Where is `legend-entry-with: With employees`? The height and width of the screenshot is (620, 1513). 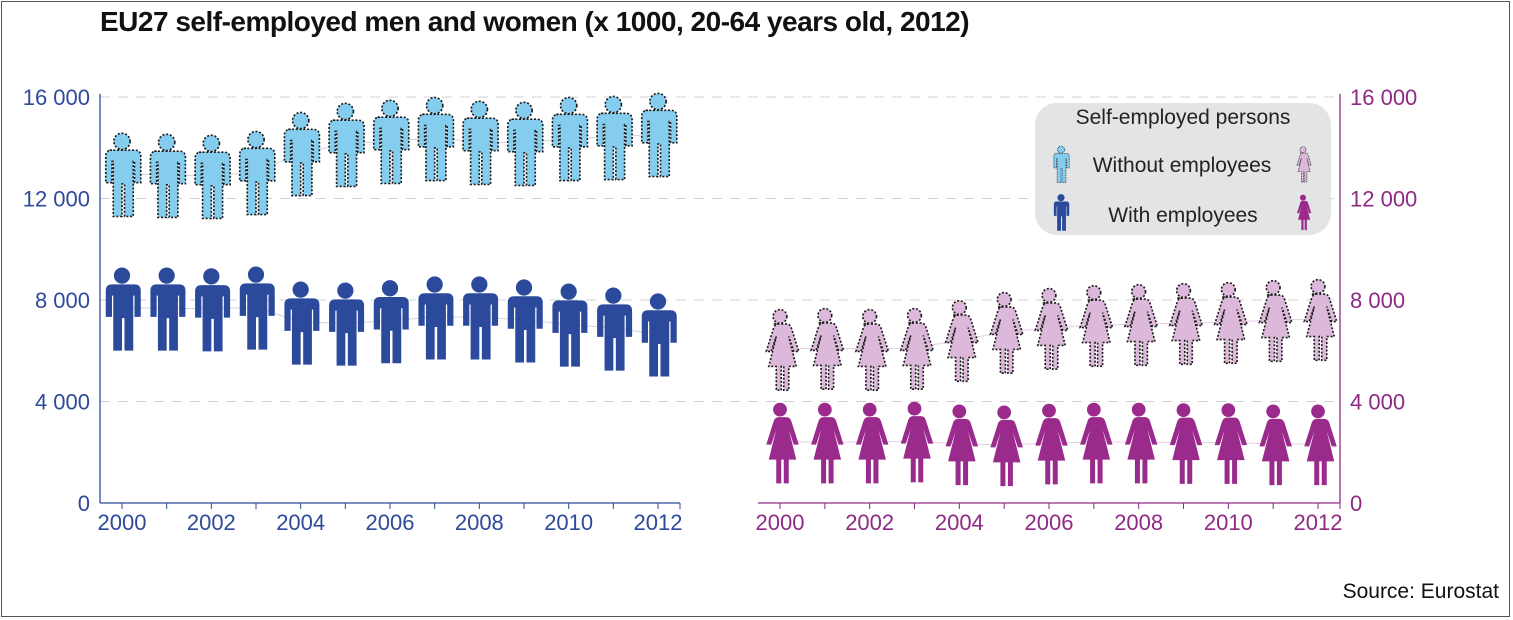
legend-entry-with: With employees is located at coordinates (1182, 215).